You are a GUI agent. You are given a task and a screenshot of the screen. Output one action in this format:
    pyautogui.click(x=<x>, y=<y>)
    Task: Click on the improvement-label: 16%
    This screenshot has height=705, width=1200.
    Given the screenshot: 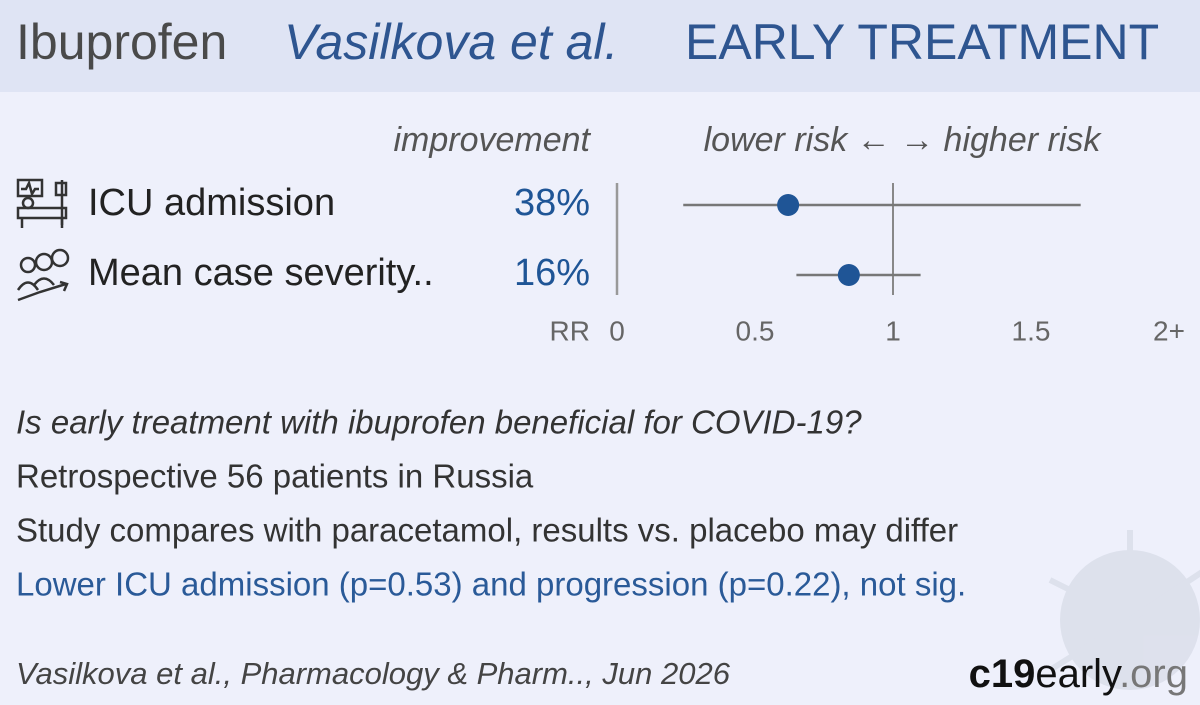 What is the action you would take?
    pyautogui.click(x=552, y=273)
    